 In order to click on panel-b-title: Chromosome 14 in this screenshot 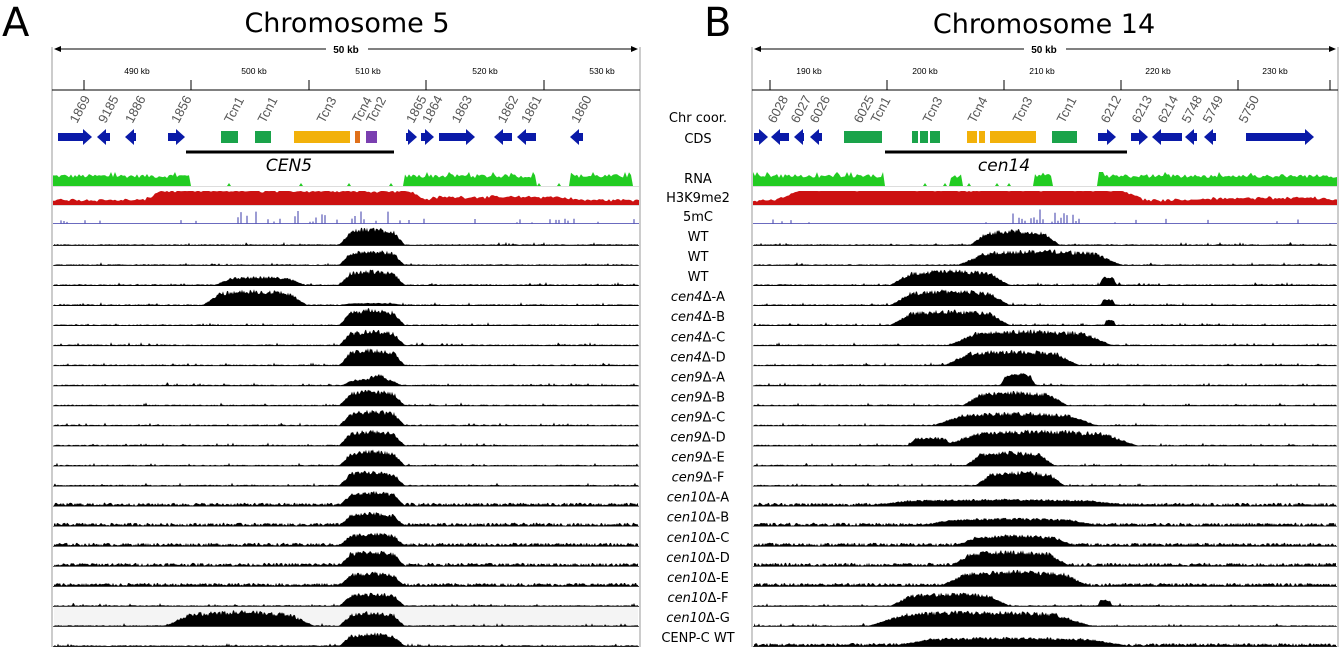, I will do `click(1044, 24)`.